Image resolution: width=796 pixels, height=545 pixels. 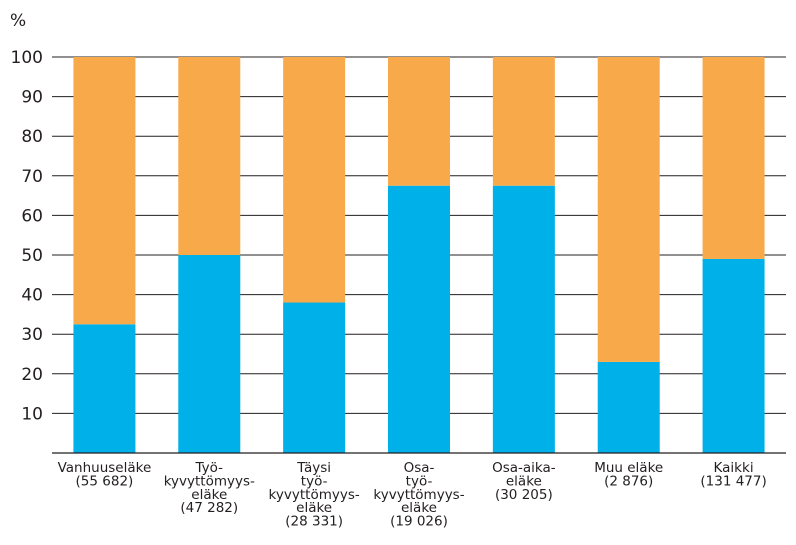 What do you see at coordinates (209, 508) in the screenshot?
I see `category-label-line: (47 282)` at bounding box center [209, 508].